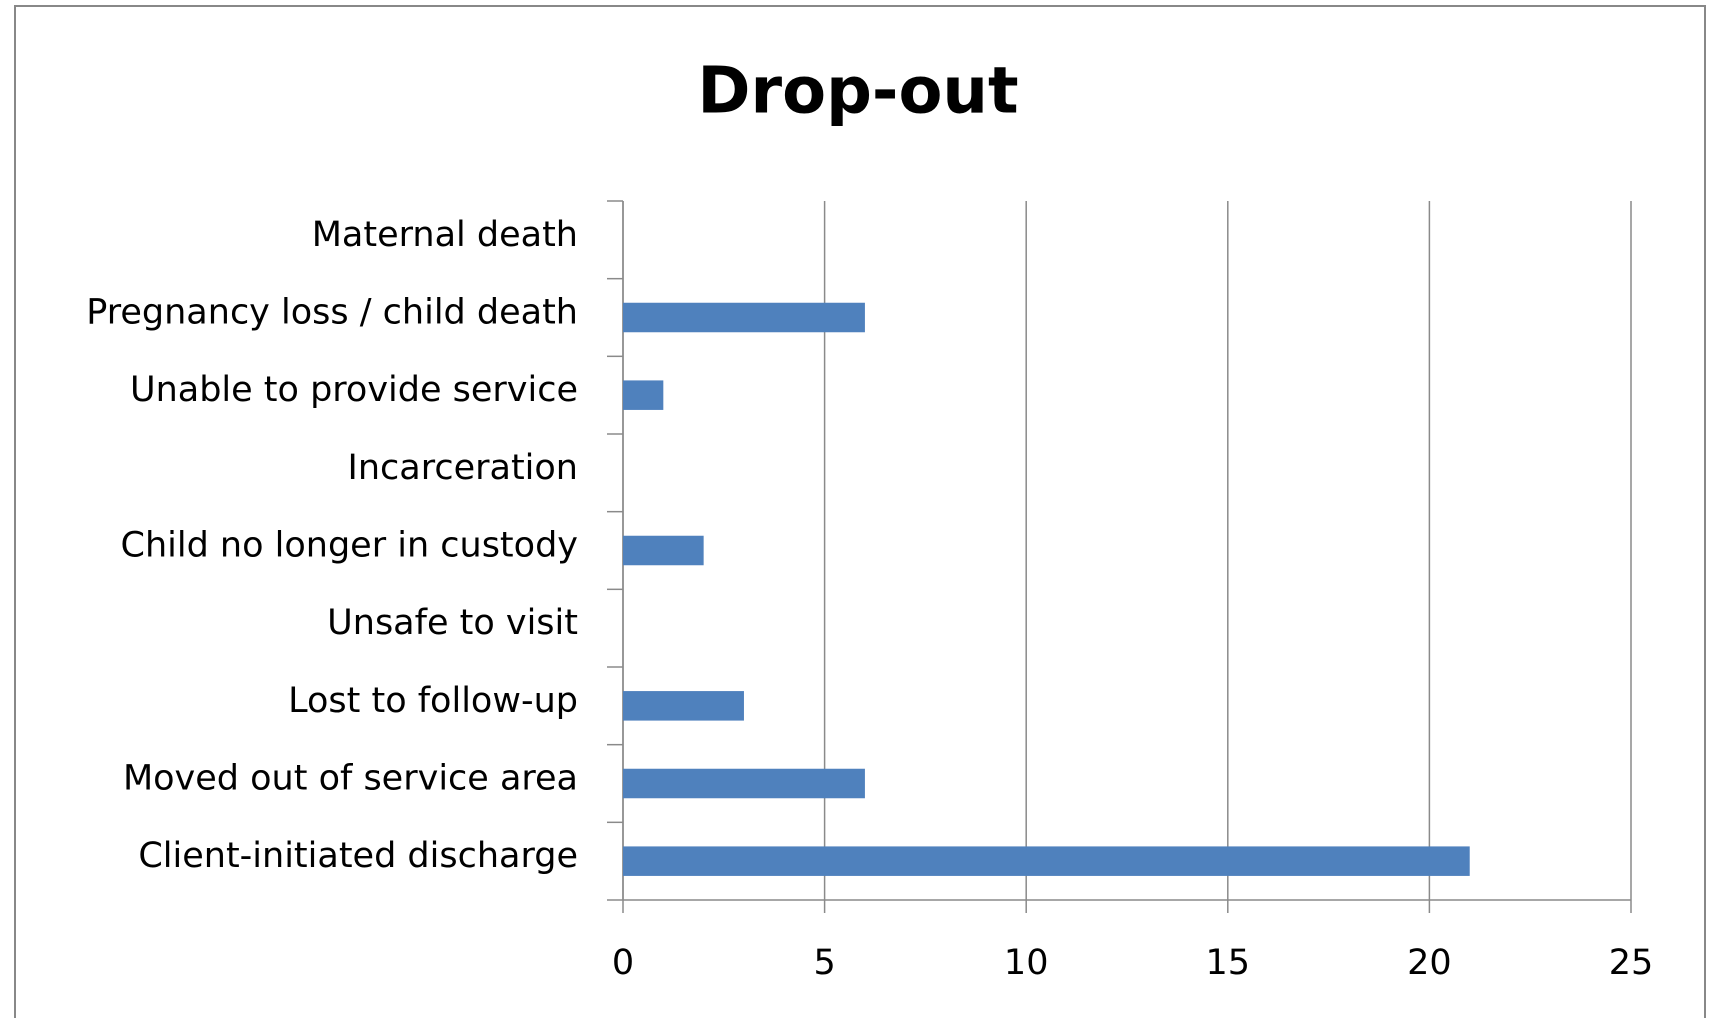 The width and height of the screenshot is (1714, 1018). I want to click on y-tick-label: Client-initiated discharge, so click(358, 856).